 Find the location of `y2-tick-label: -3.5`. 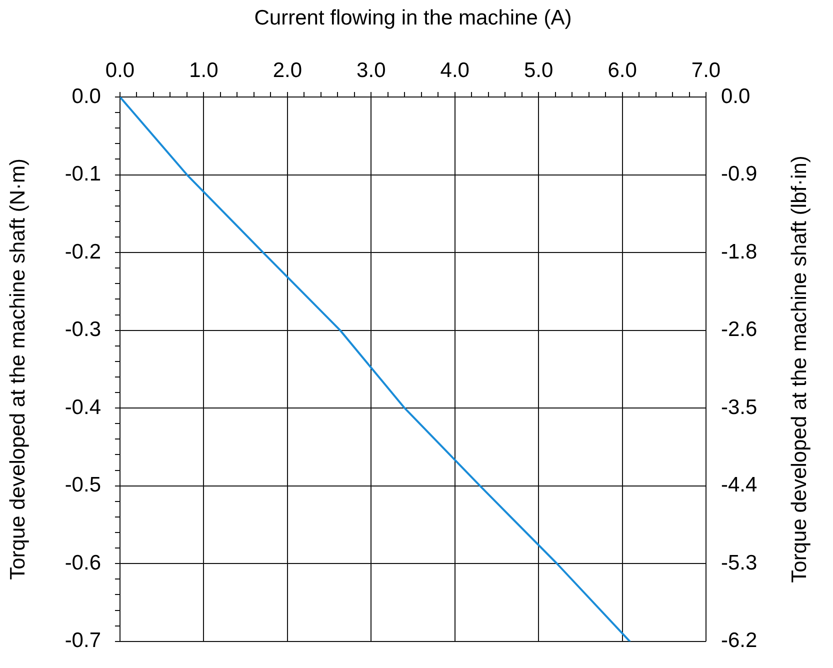

y2-tick-label: -3.5 is located at coordinates (739, 407).